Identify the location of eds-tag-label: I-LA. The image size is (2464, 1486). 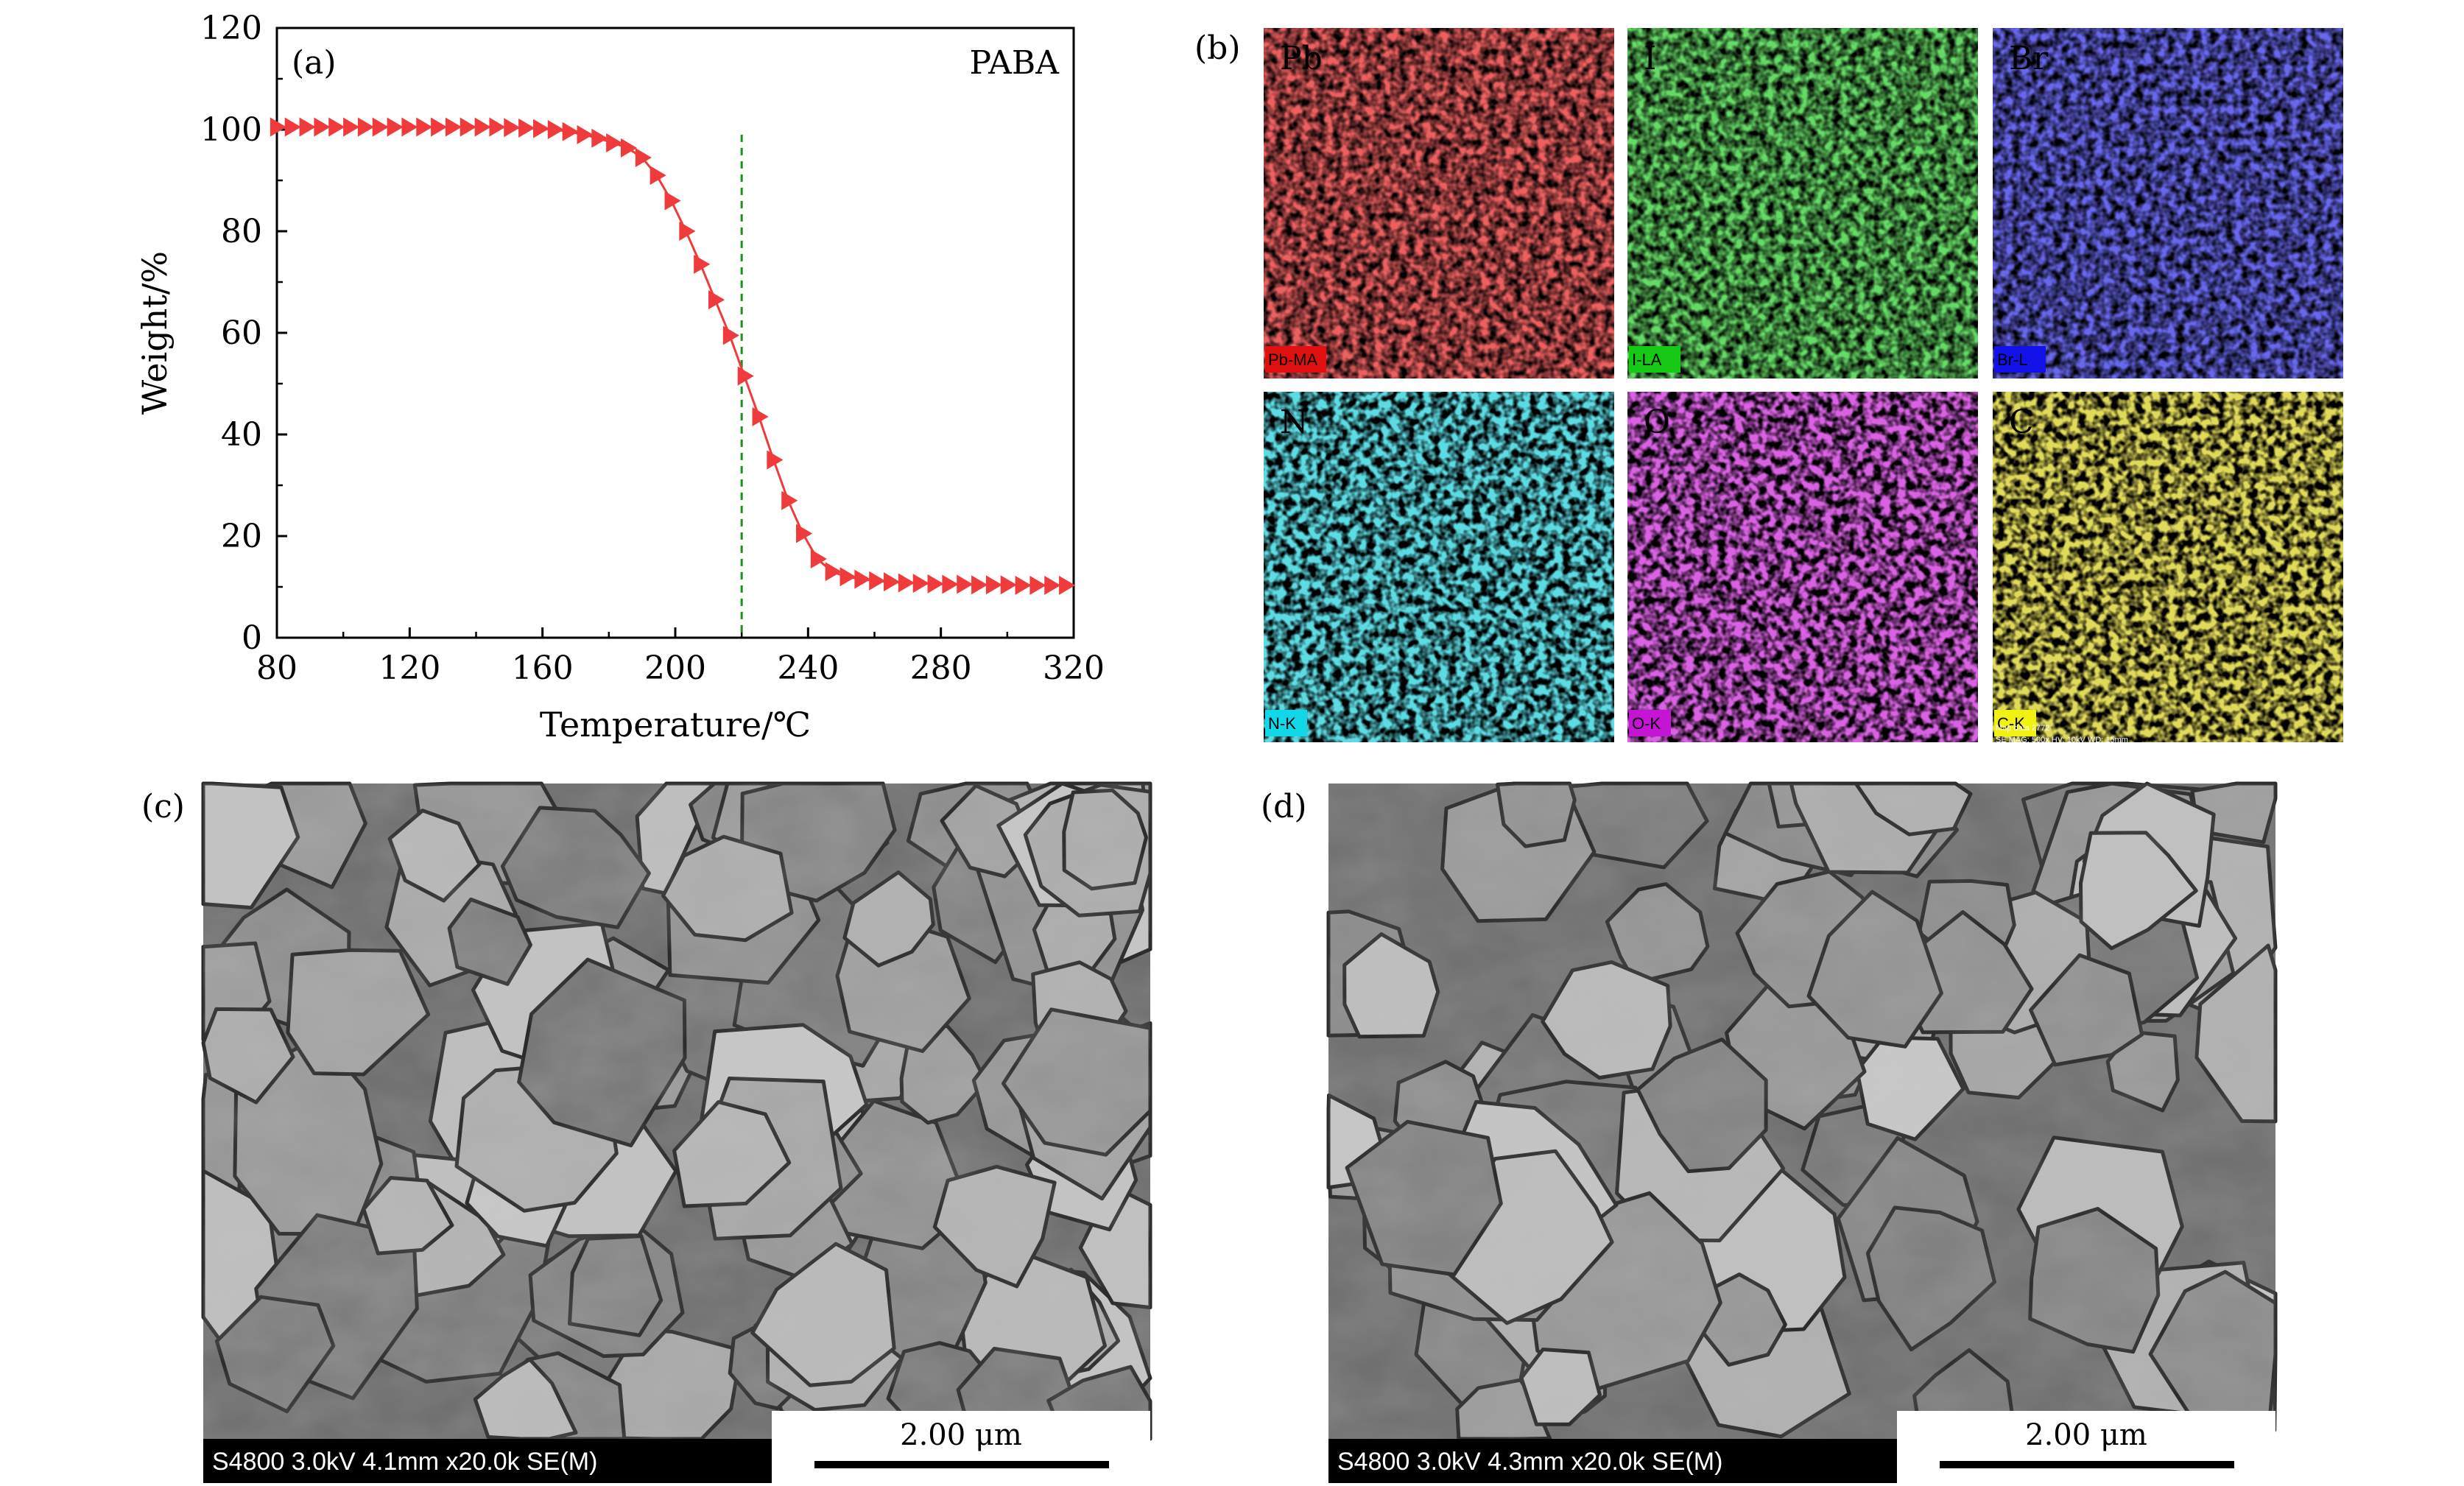
(1647, 360).